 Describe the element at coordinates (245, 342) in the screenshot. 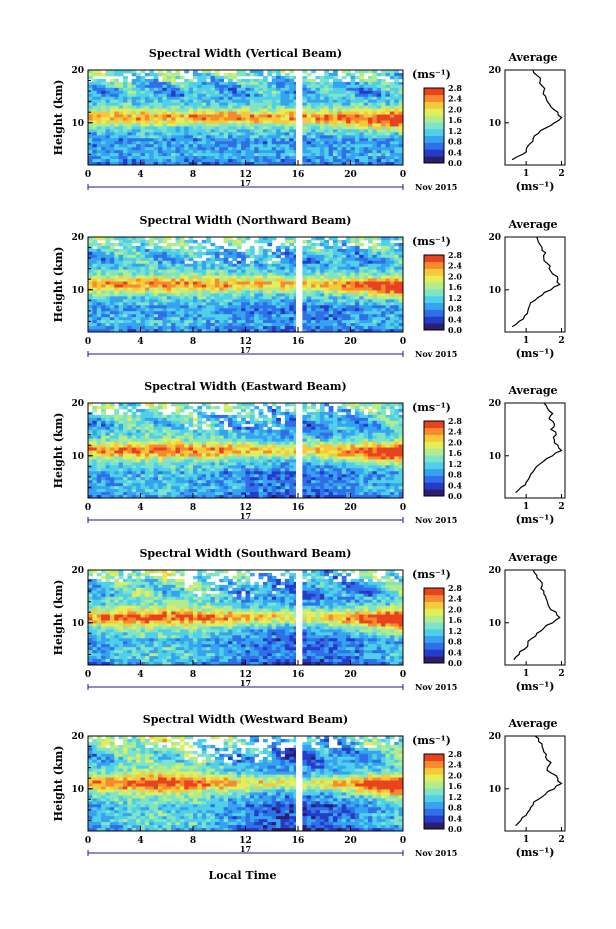

I see `x-tick-label: 12` at that location.